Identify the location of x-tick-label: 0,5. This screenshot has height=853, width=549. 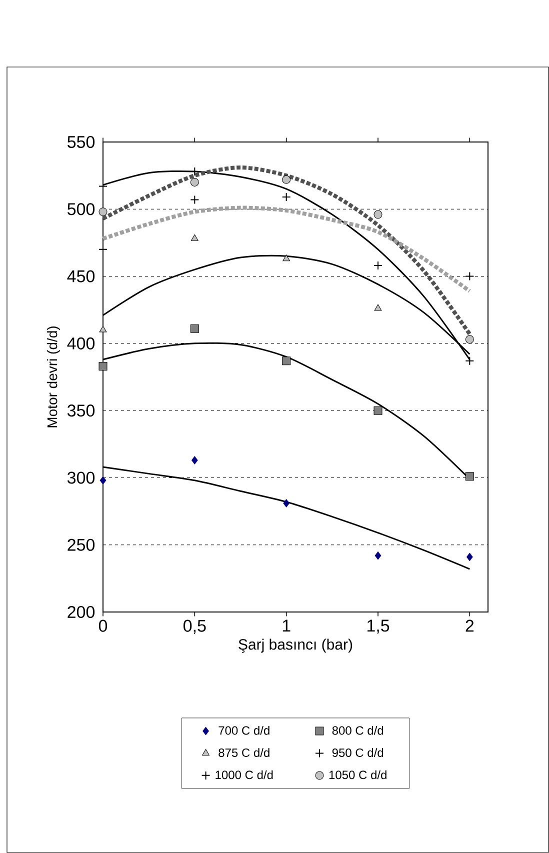
(195, 627).